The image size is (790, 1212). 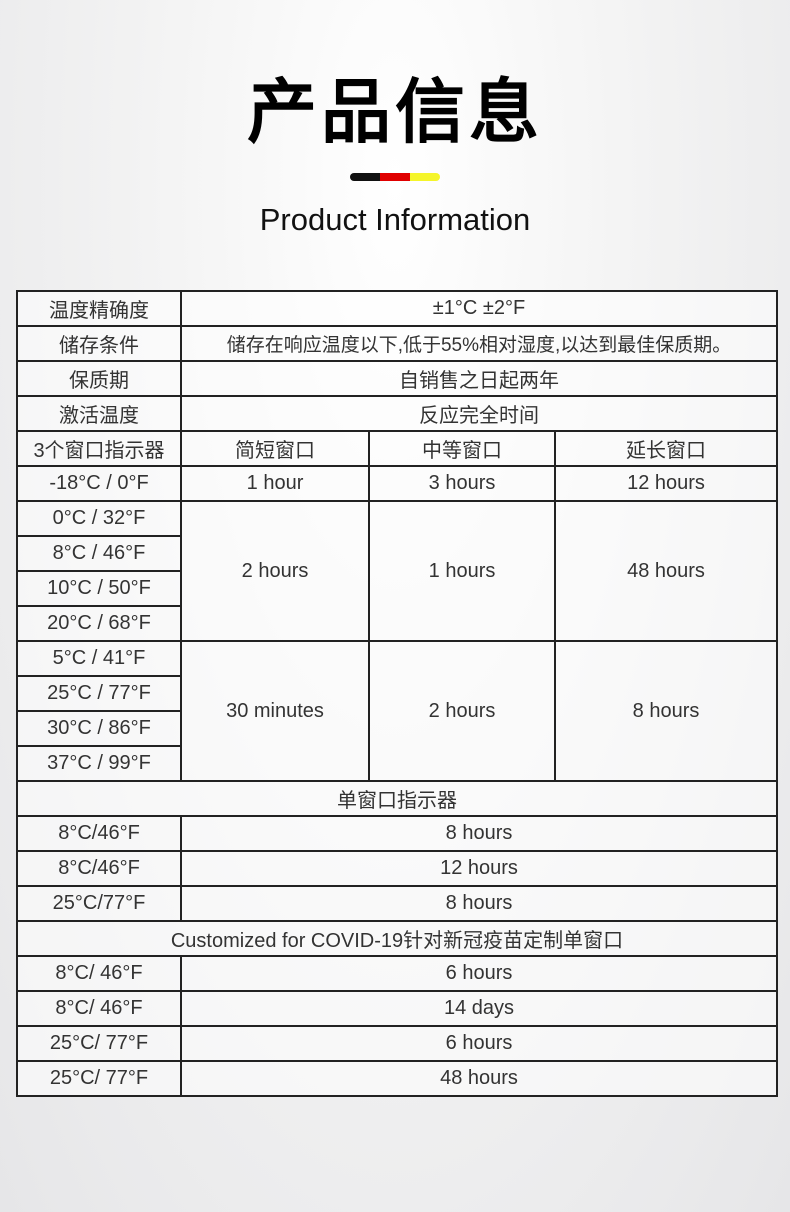 I want to click on table-row: 10°C / 50°F, so click(x=396, y=588).